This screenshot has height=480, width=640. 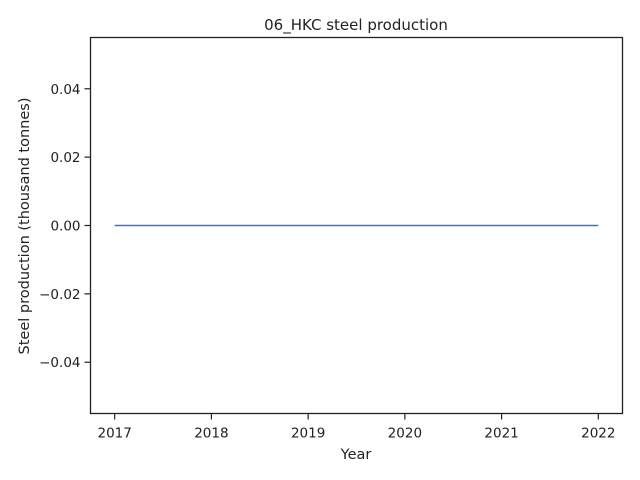 I want to click on y-tick-label: 0.00, so click(x=65, y=227).